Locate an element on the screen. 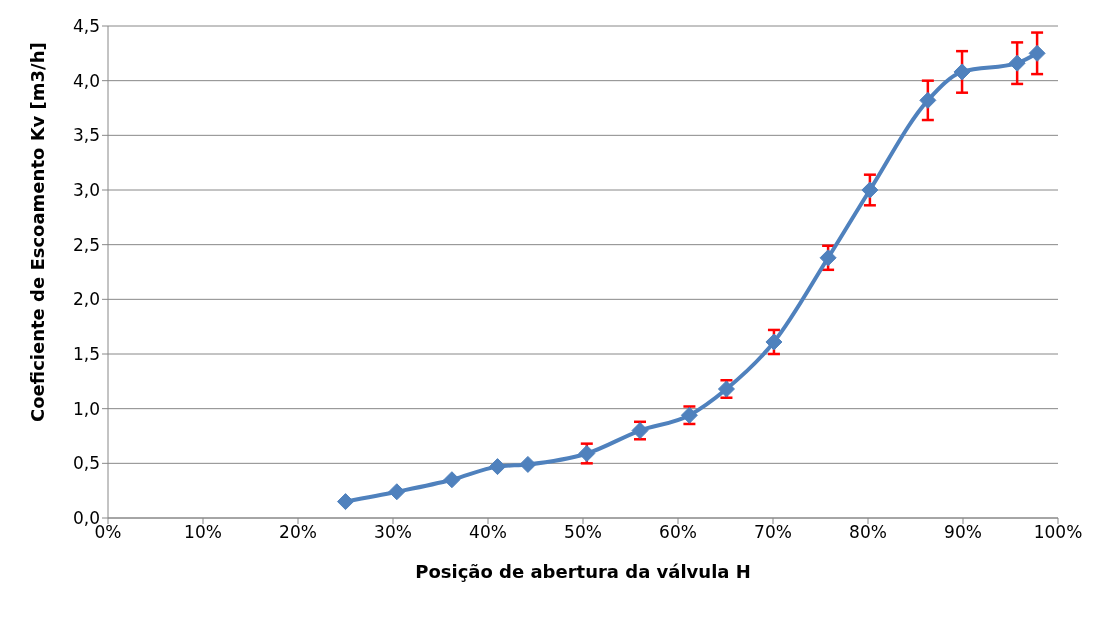 The image size is (1098, 619). y-tick-label: 2,5 is located at coordinates (86, 244).